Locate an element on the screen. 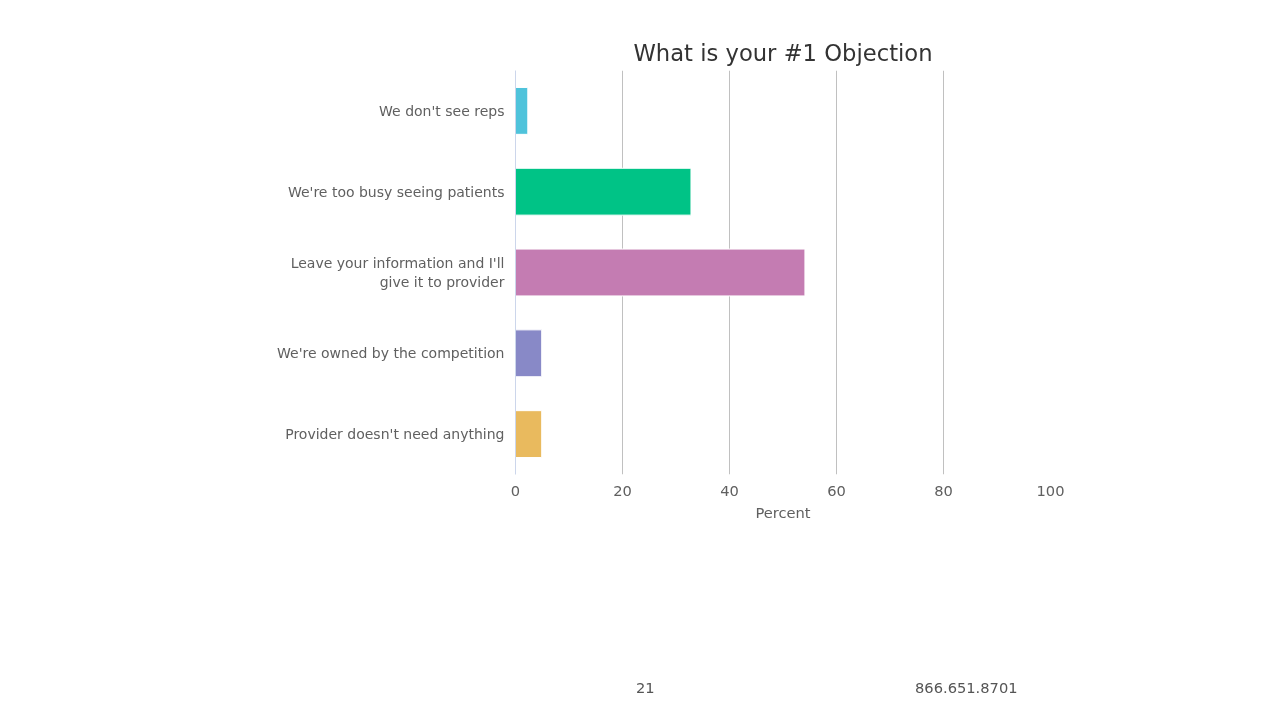  x-tick-label: 100 is located at coordinates (1050, 490).